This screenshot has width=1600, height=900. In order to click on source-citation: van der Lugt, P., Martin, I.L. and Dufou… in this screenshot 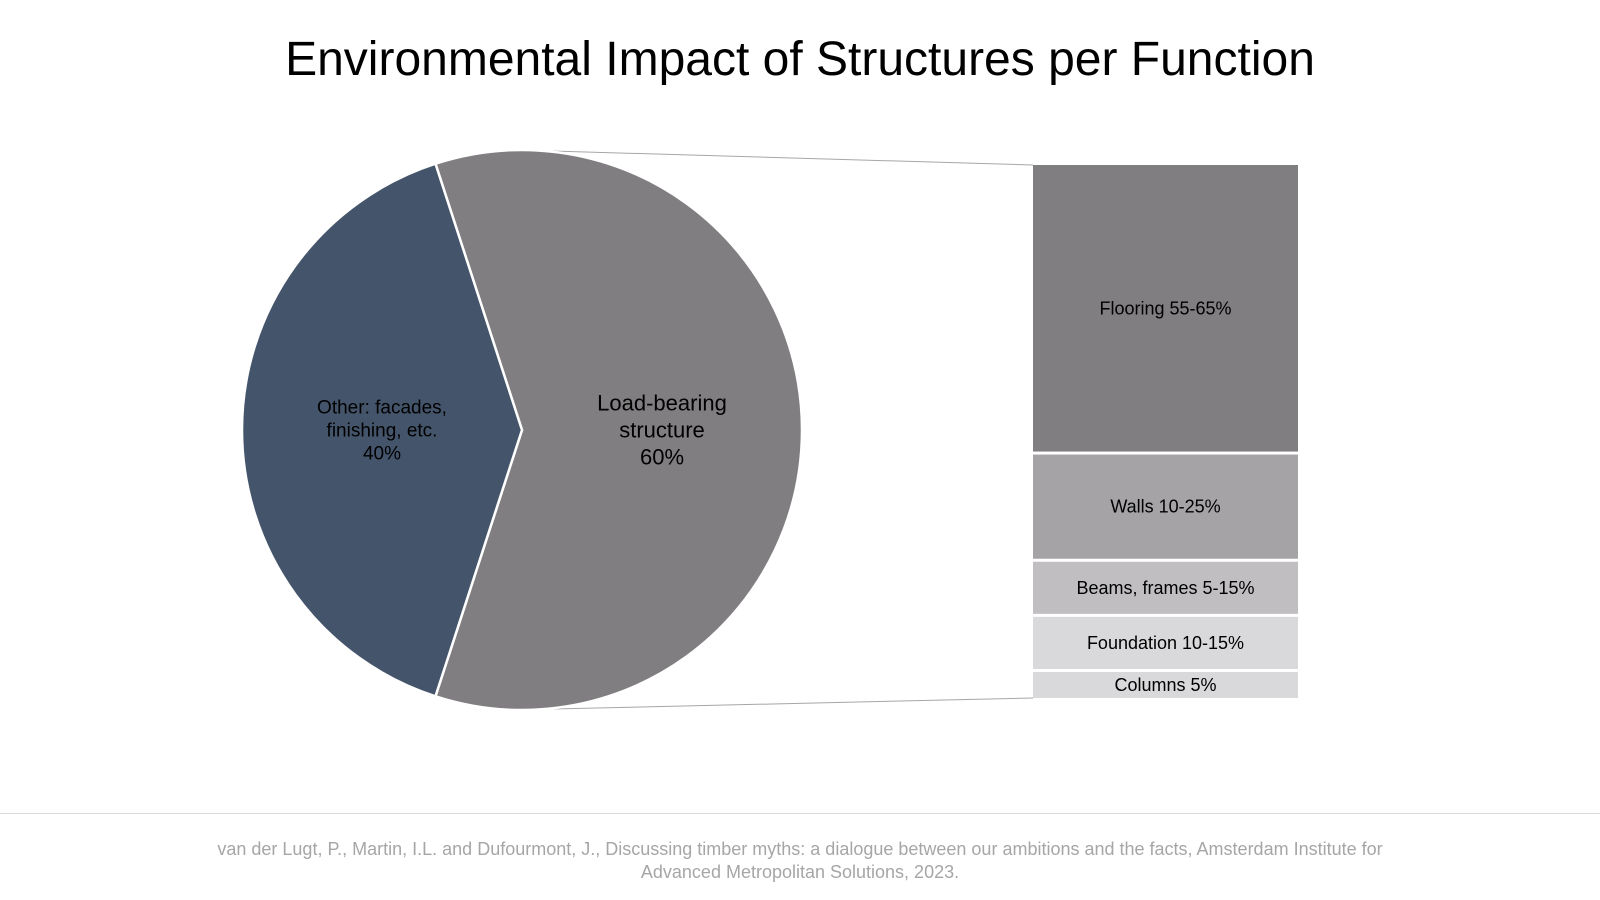, I will do `click(800, 860)`.